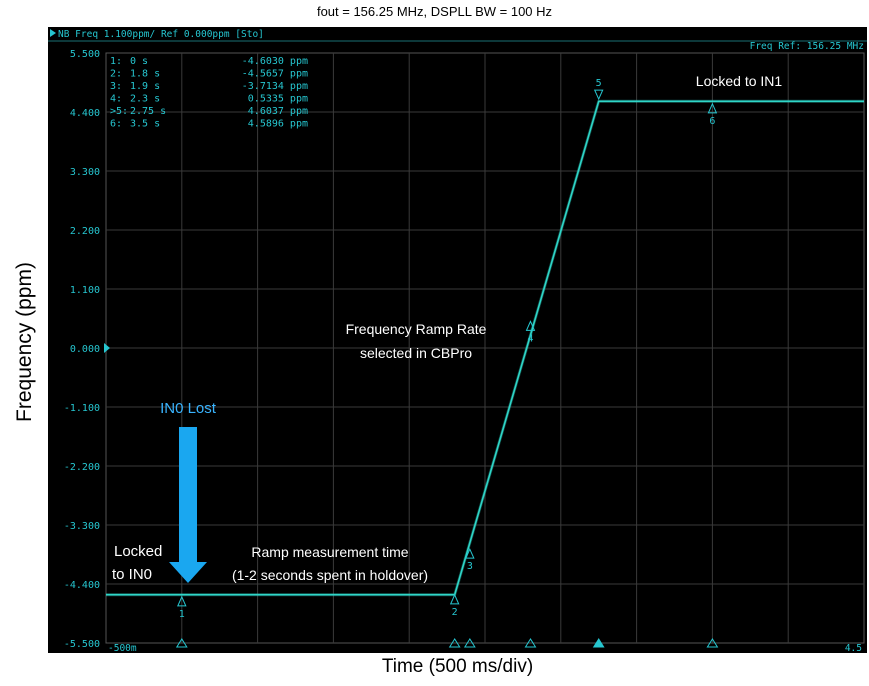 This screenshot has width=869, height=686. What do you see at coordinates (329, 552) in the screenshot?
I see `annotation-ramp-time-line1: Ramp measurement time` at bounding box center [329, 552].